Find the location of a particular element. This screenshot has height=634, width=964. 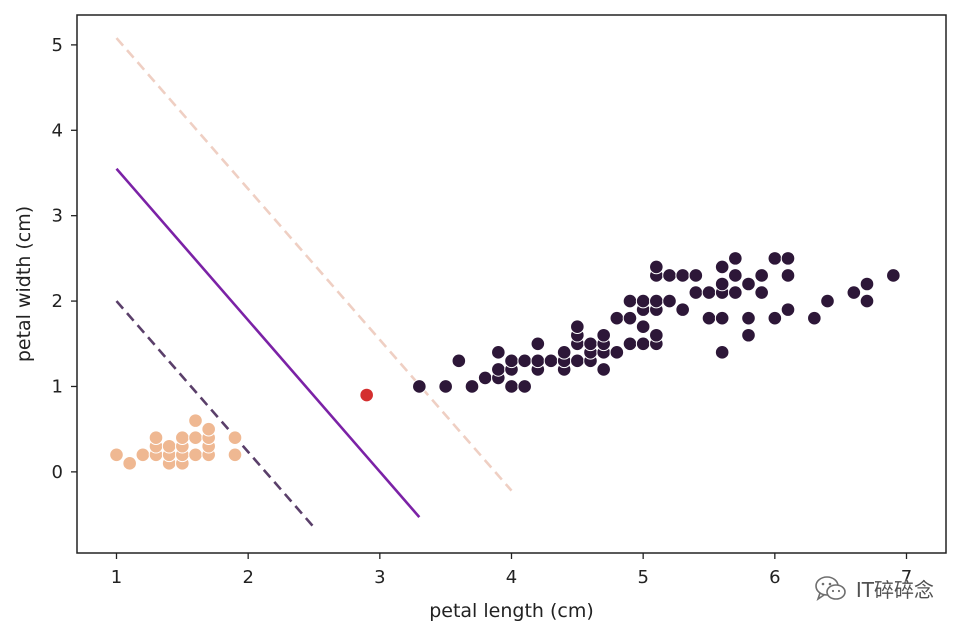

x-axis-ticks: 1 2 3 4 5 6 7 is located at coordinates (511, 570).